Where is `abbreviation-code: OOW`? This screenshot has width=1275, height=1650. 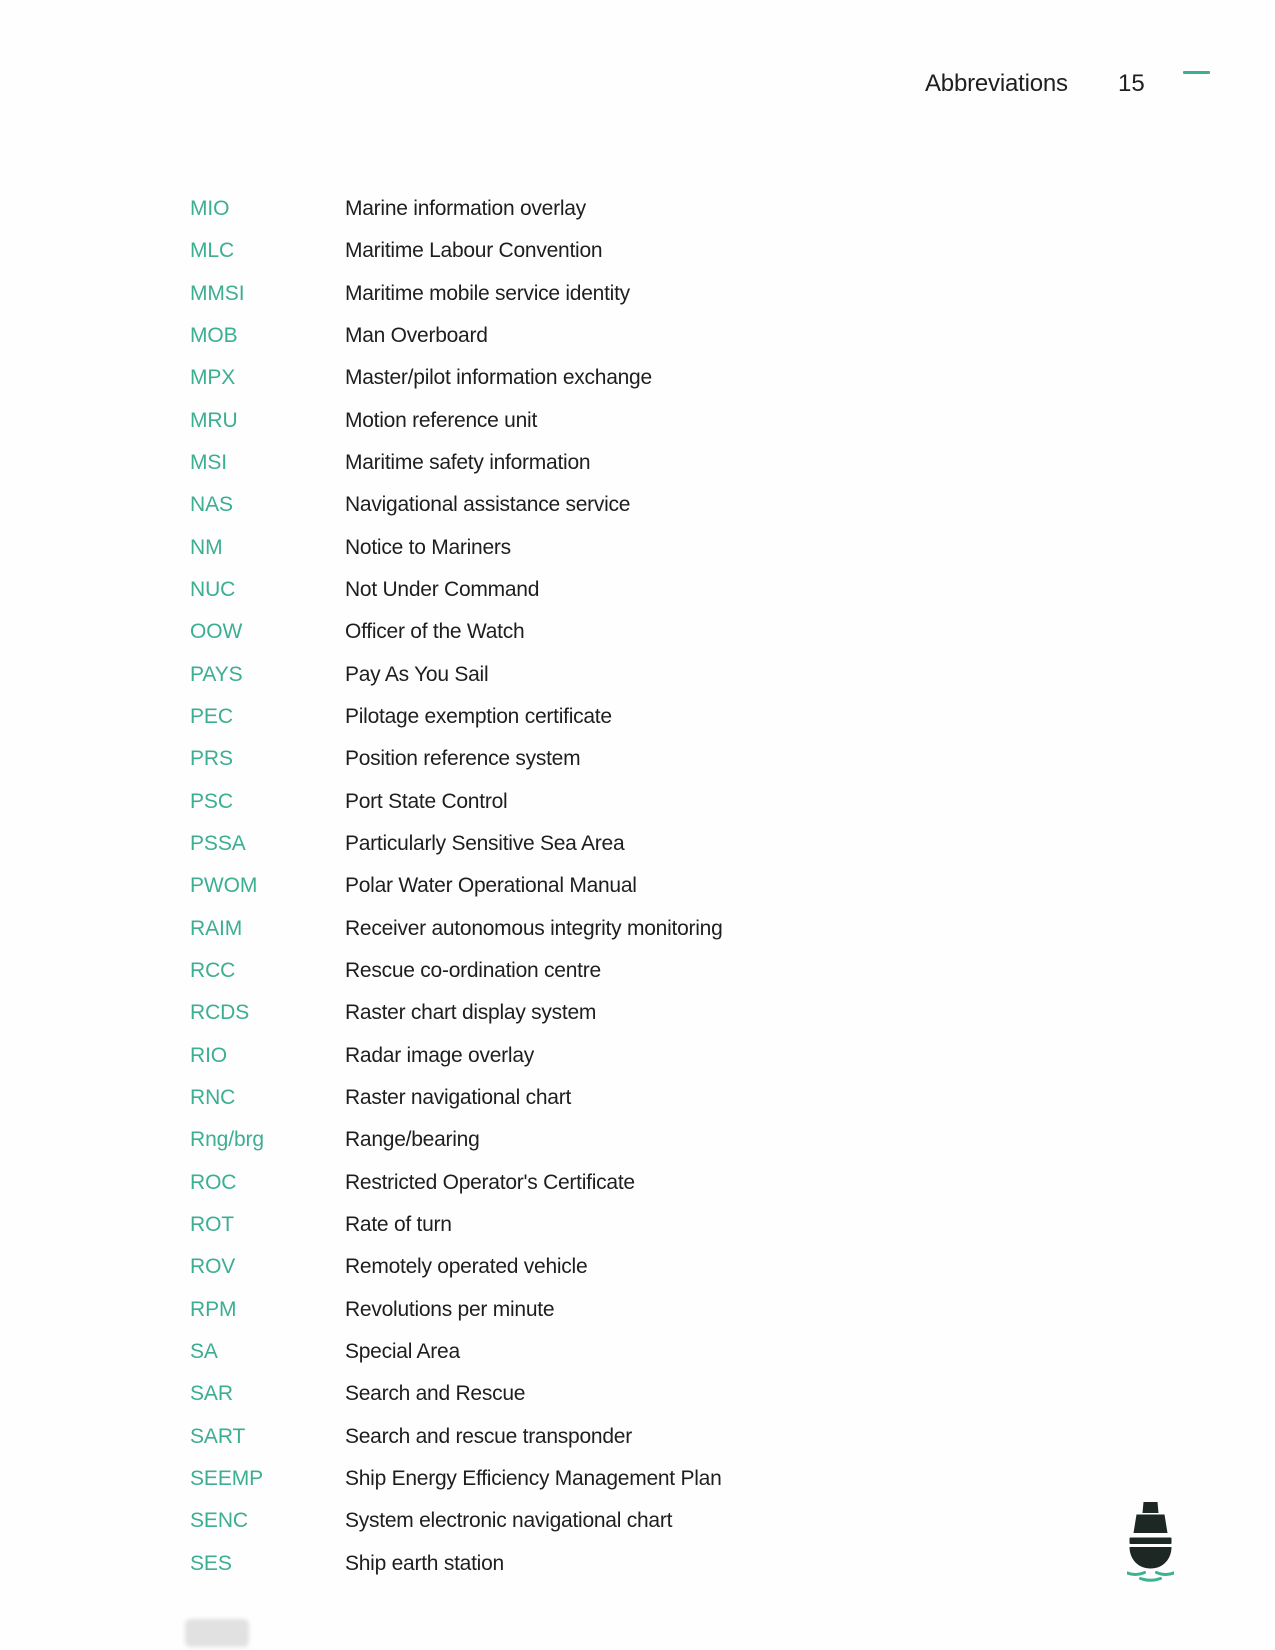 abbreviation-code: OOW is located at coordinates (216, 632).